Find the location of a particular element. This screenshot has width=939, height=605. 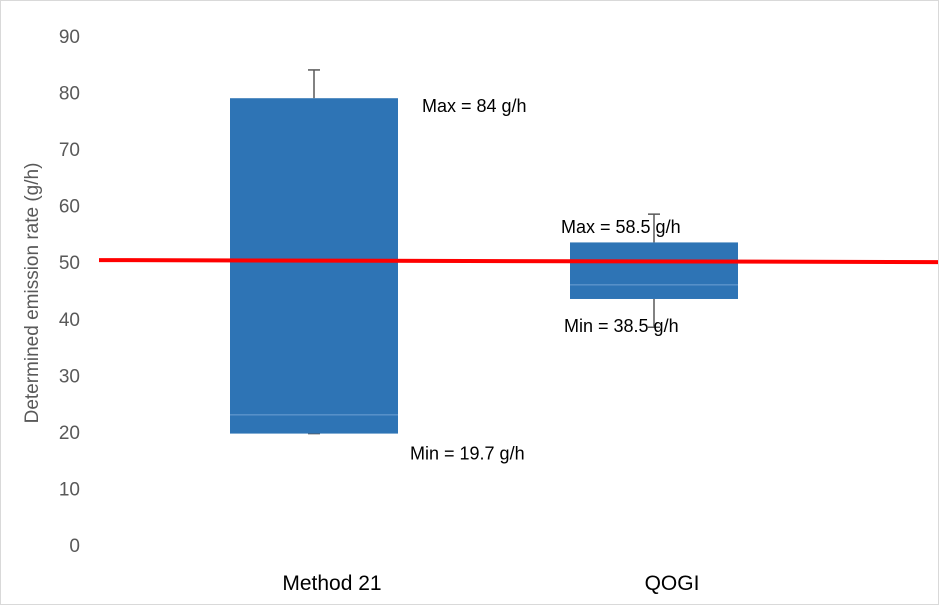

y-tick-label: 60 is located at coordinates (69, 207).